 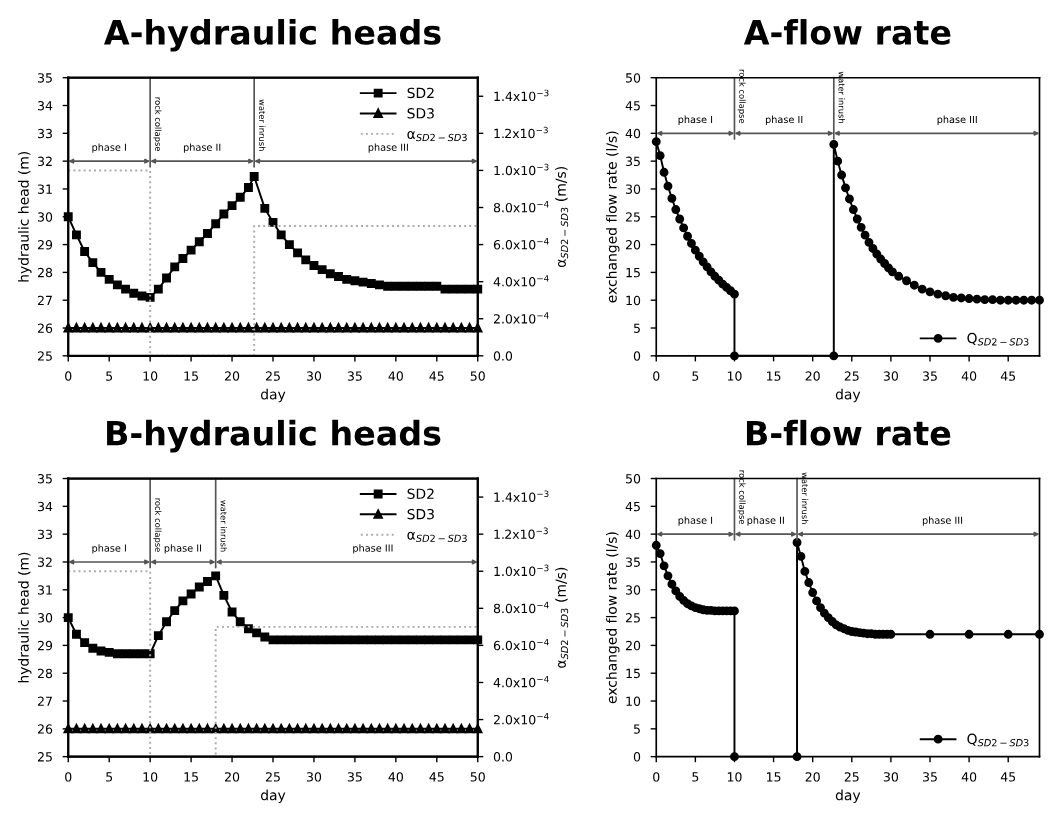 What do you see at coordinates (848, 432) in the screenshot?
I see `chart-title: B-flow rate` at bounding box center [848, 432].